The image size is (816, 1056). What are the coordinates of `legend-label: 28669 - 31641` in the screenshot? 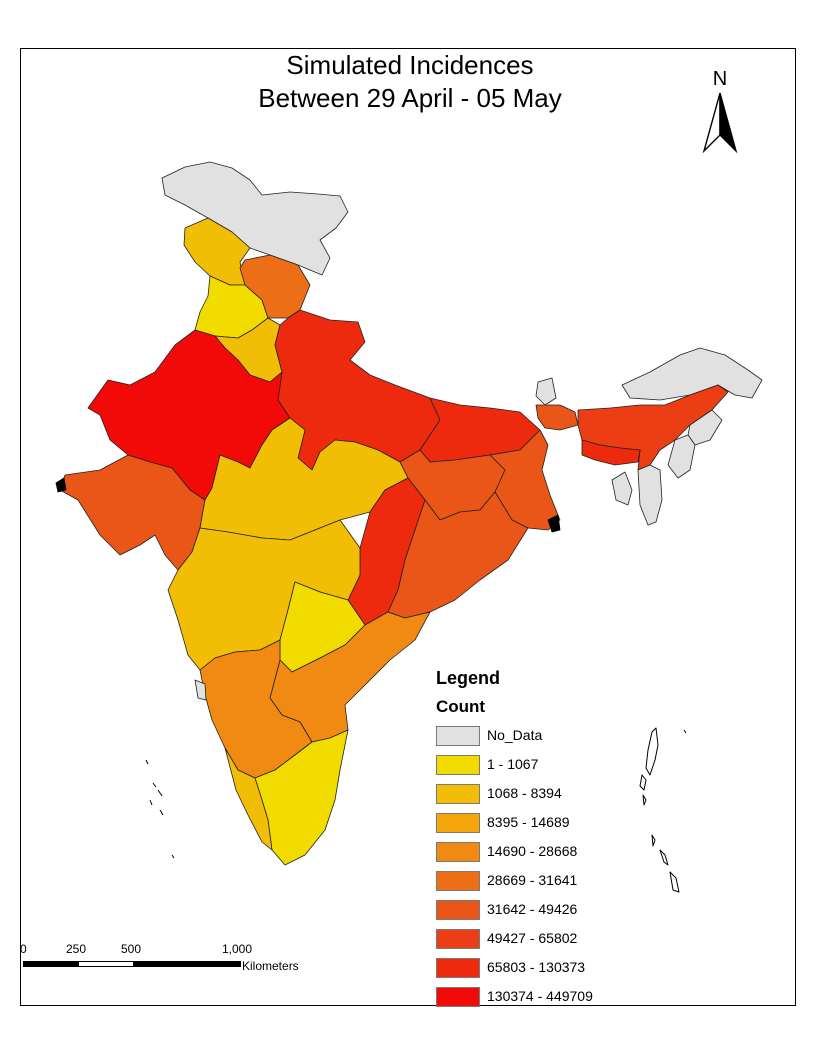 It's located at (532, 880).